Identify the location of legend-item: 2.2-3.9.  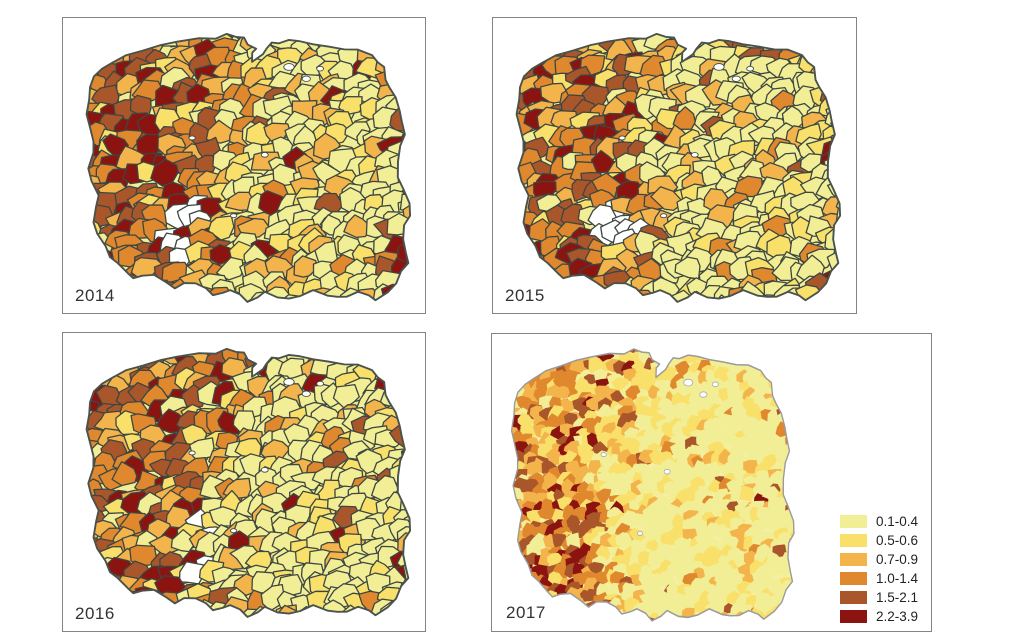
(879, 616).